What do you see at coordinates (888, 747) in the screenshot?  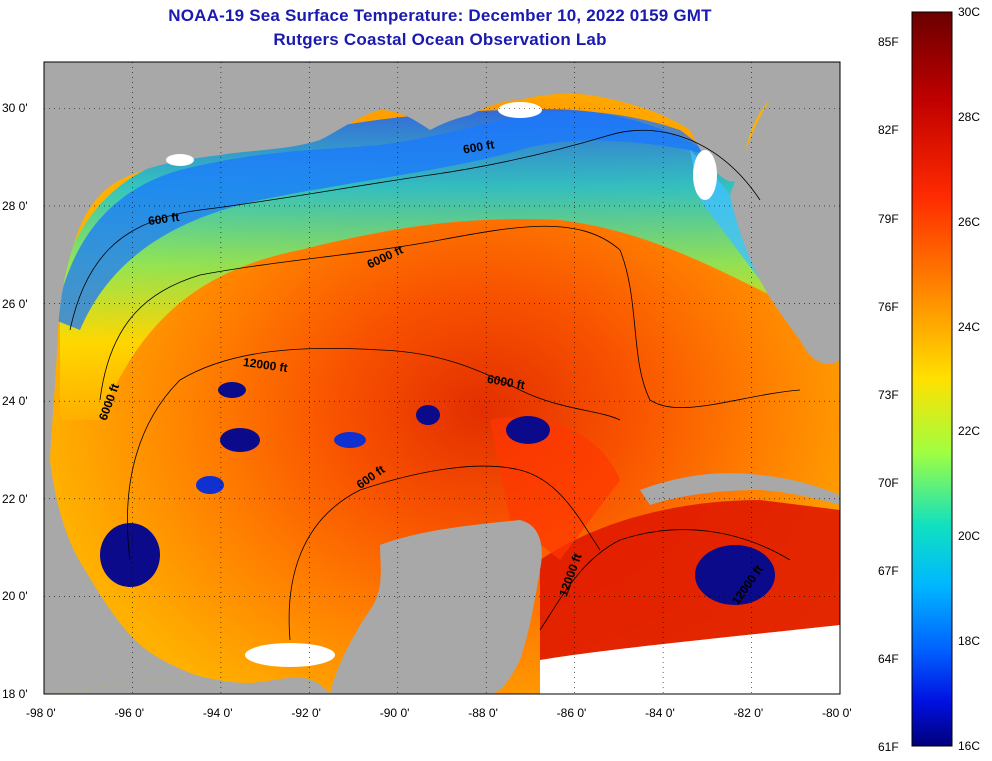 I see `colorbar-f-label: 61F` at bounding box center [888, 747].